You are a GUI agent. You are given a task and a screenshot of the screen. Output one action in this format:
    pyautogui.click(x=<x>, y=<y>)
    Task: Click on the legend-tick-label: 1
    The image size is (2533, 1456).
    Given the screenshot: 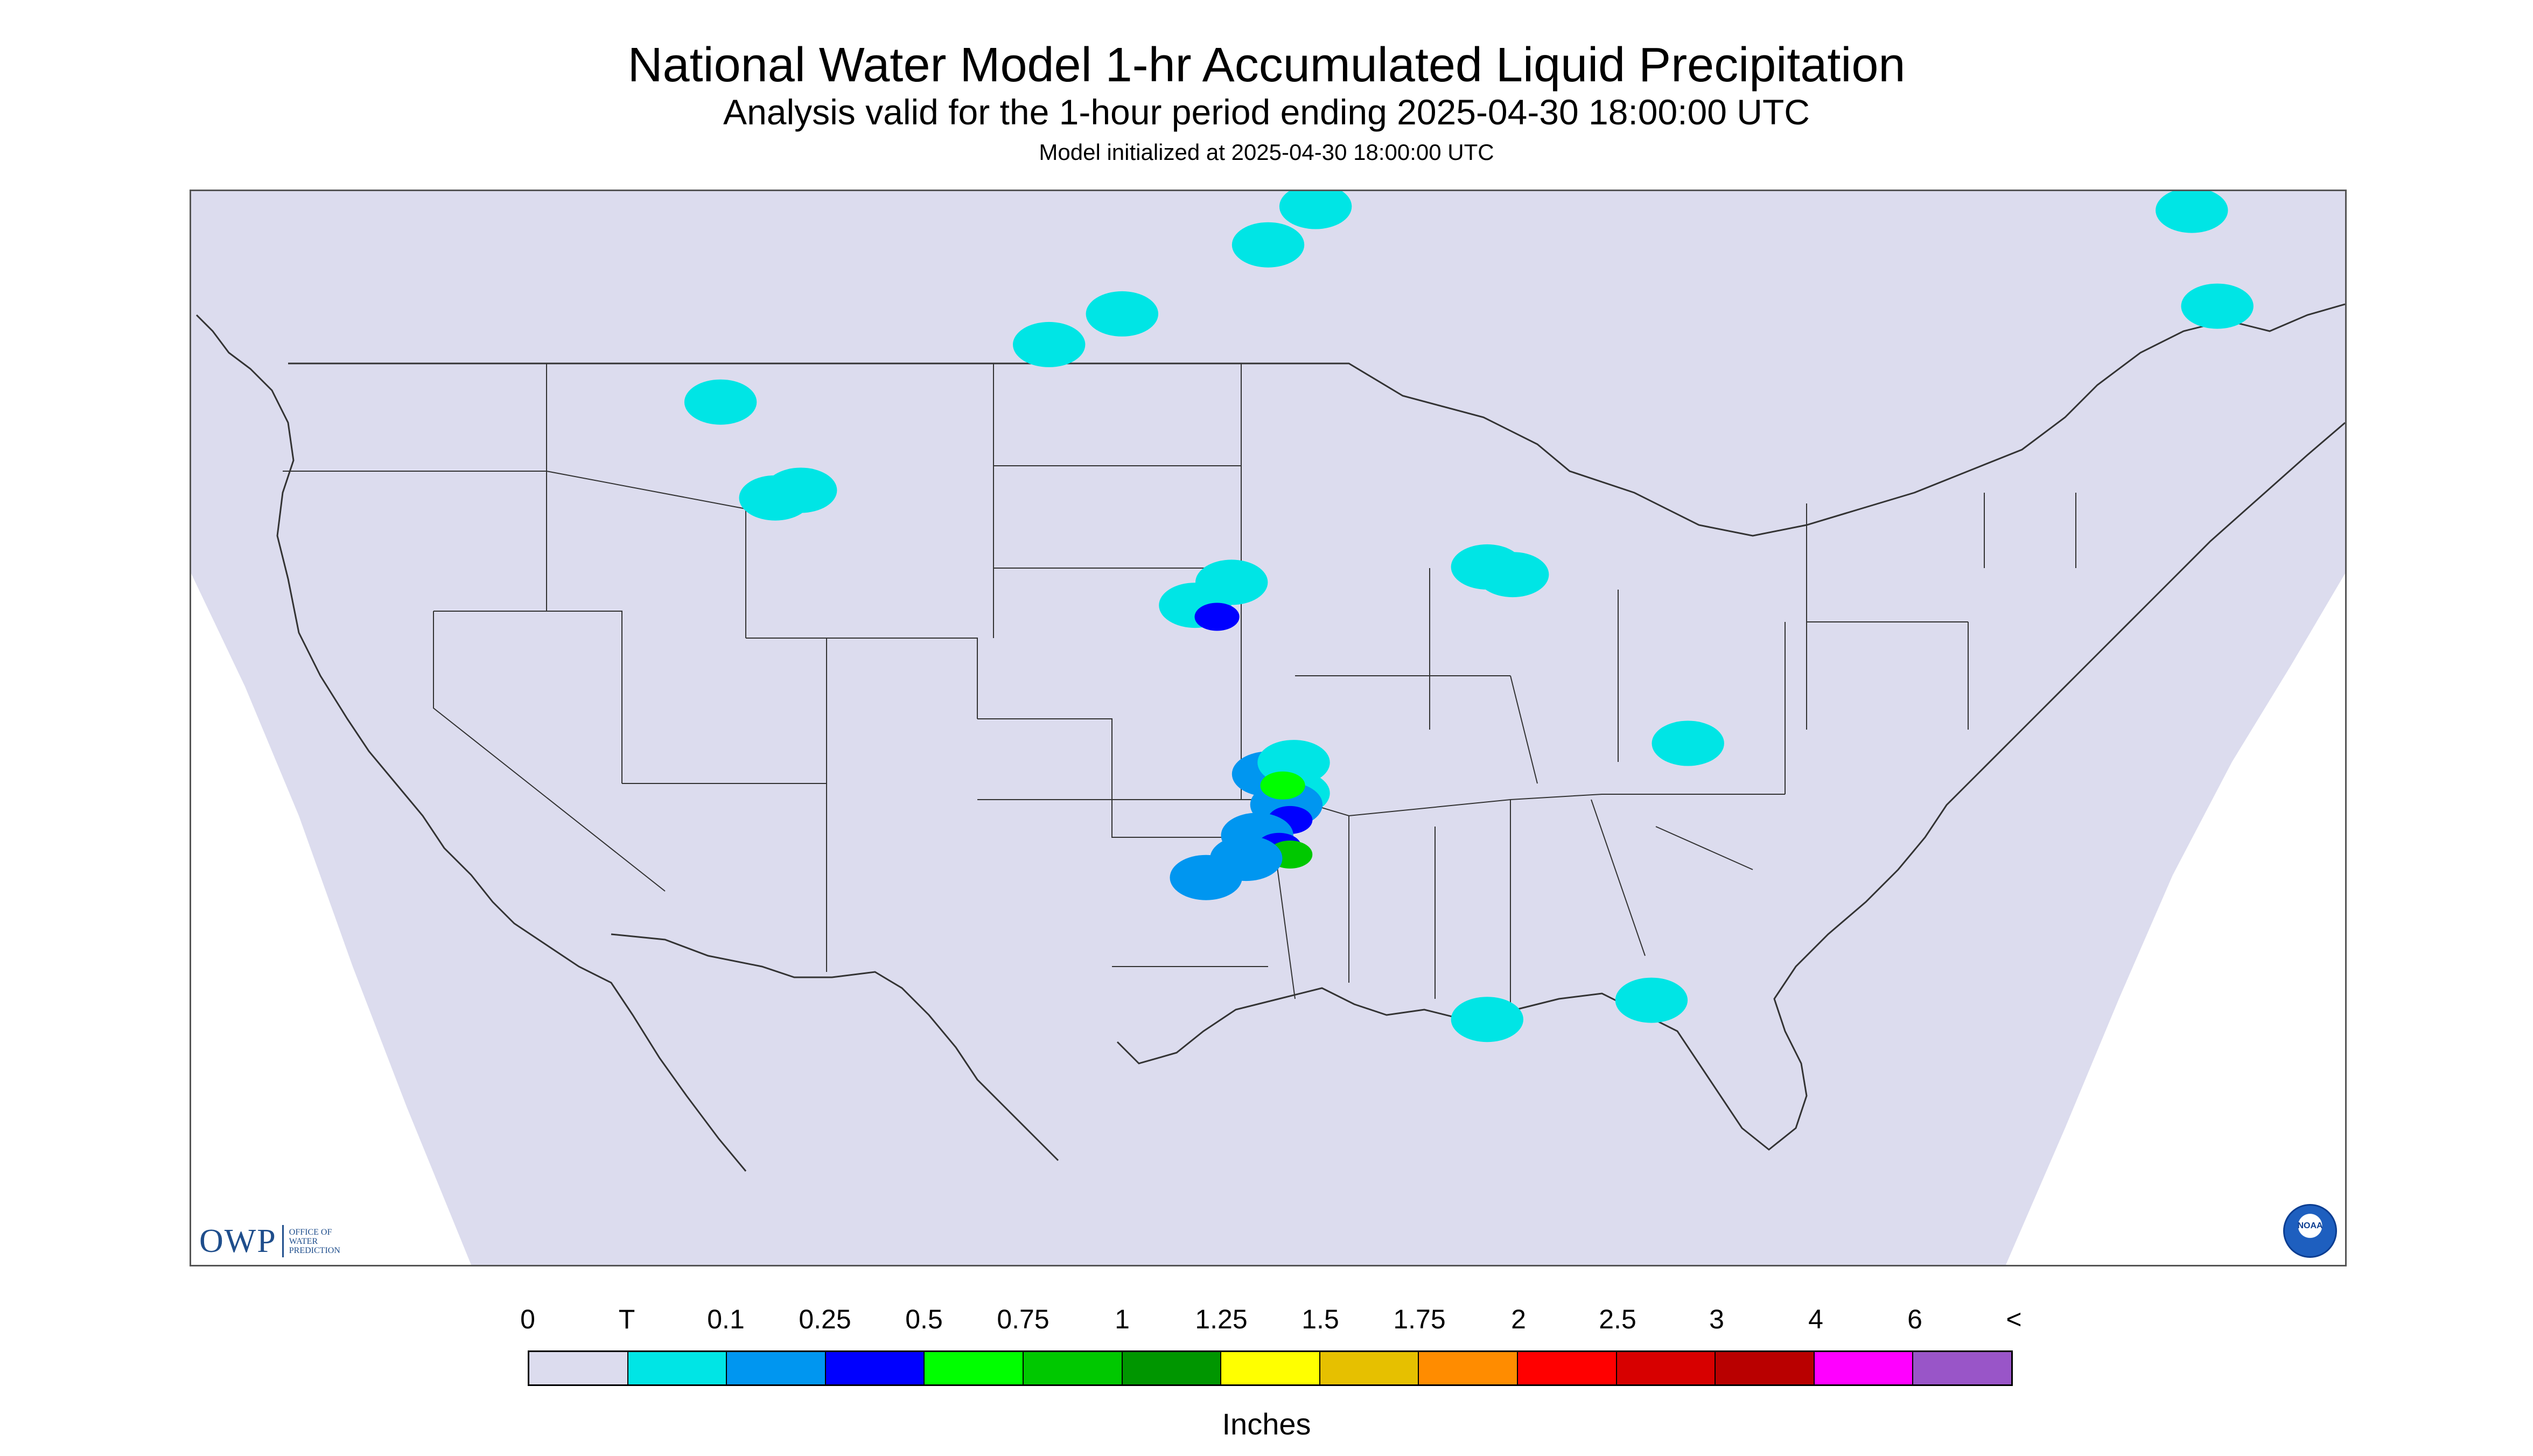 What is the action you would take?
    pyautogui.click(x=1123, y=1319)
    